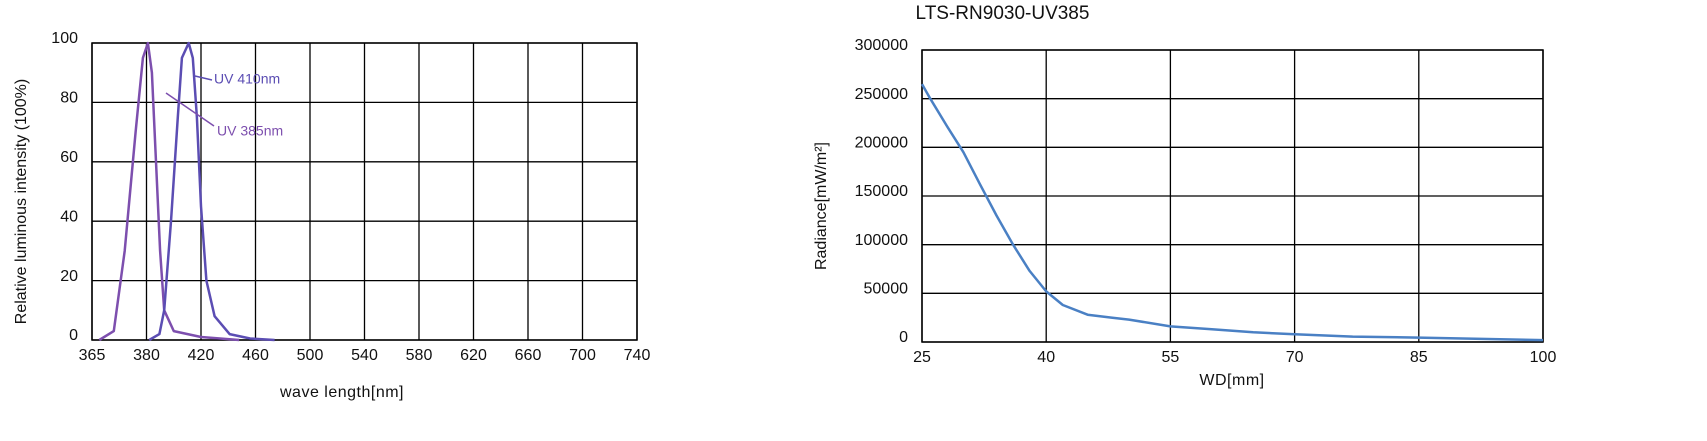  What do you see at coordinates (341, 392) in the screenshot?
I see `x-axis-label: wave length[nm]` at bounding box center [341, 392].